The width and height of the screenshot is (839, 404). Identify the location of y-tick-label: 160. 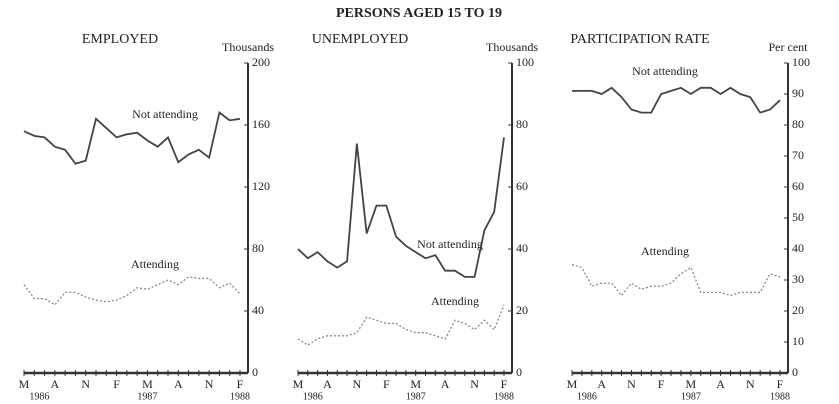
(261, 124).